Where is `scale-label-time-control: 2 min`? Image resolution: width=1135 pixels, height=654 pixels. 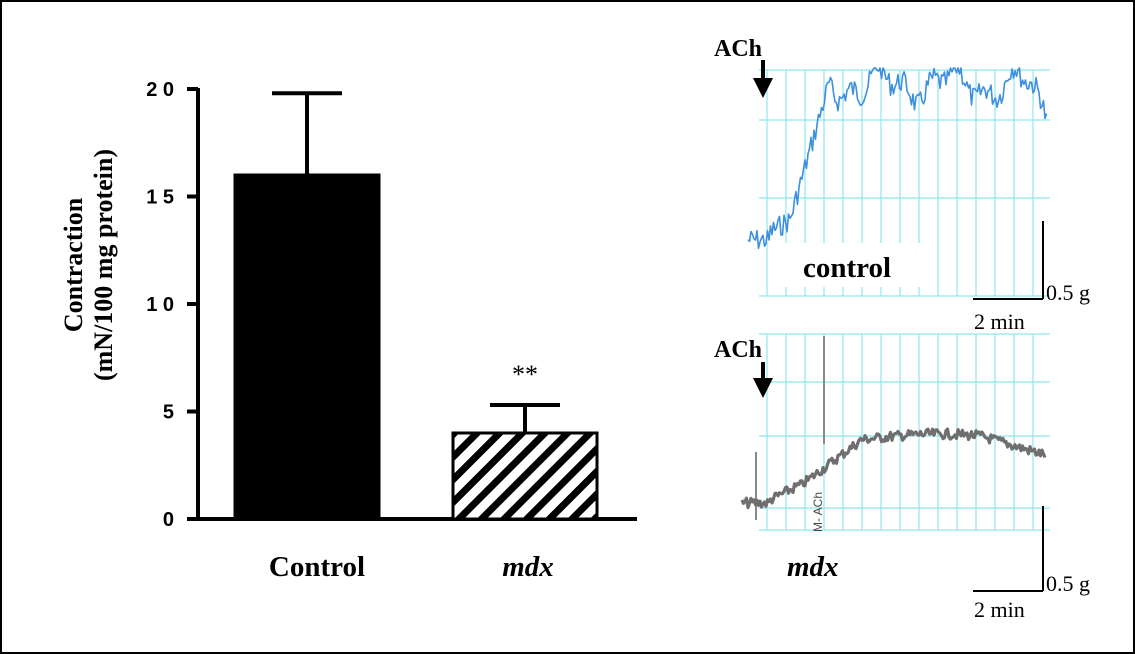 scale-label-time-control: 2 min is located at coordinates (999, 321).